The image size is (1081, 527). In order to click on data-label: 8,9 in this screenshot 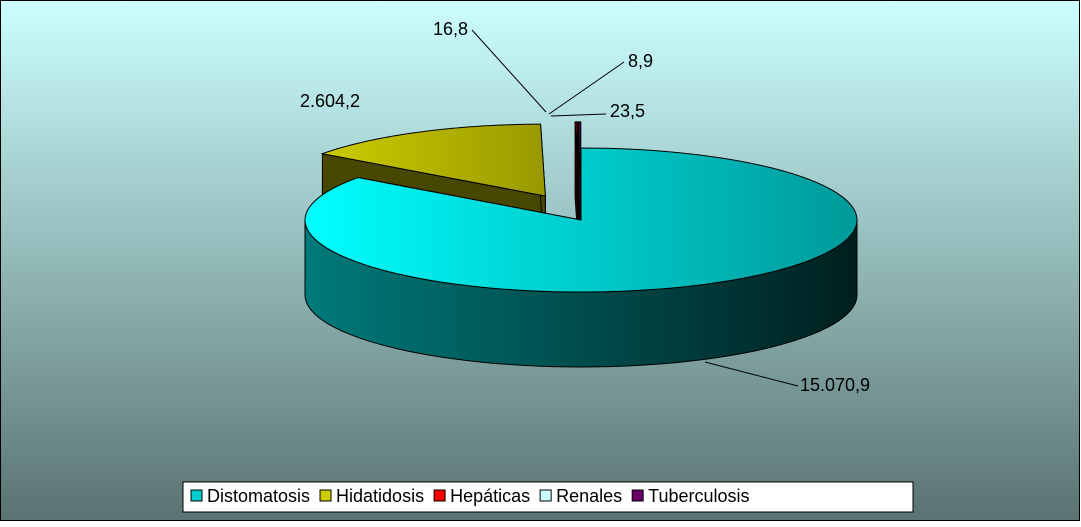, I will do `click(640, 61)`.